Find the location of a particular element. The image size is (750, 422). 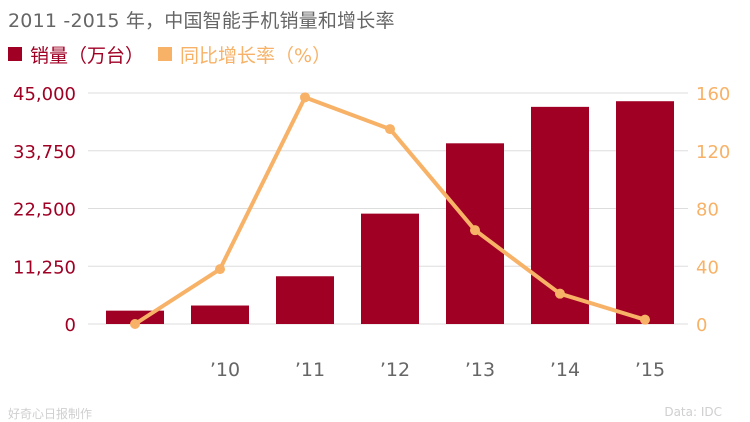

y-left-tick-label: 11,250 is located at coordinates (44, 267).